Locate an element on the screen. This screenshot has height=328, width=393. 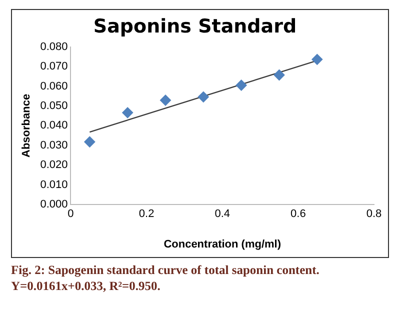
y-axis-title: Absorbance is located at coordinates (26, 126).